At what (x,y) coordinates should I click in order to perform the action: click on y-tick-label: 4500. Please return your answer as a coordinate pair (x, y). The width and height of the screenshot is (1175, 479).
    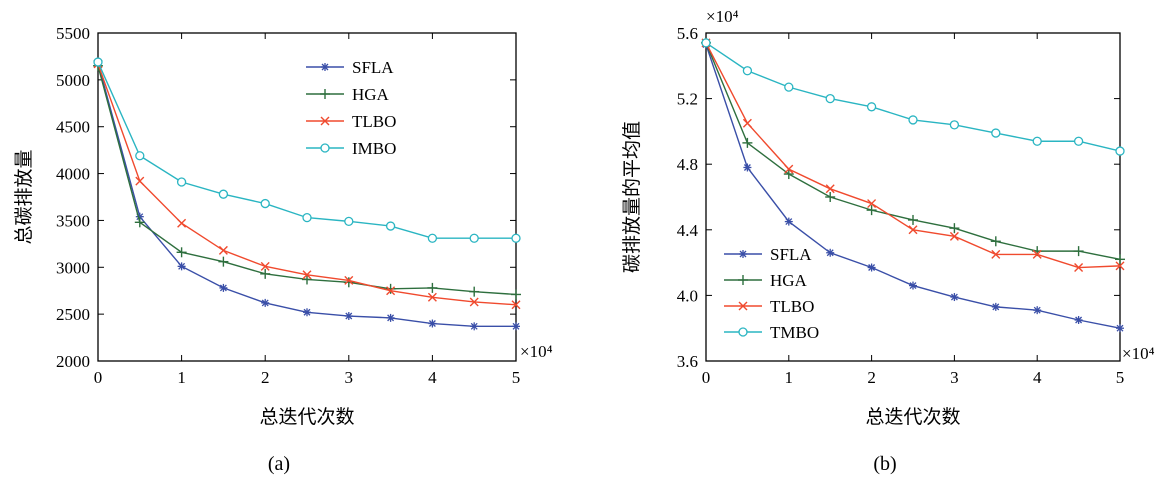
    Looking at the image, I should click on (73, 127).